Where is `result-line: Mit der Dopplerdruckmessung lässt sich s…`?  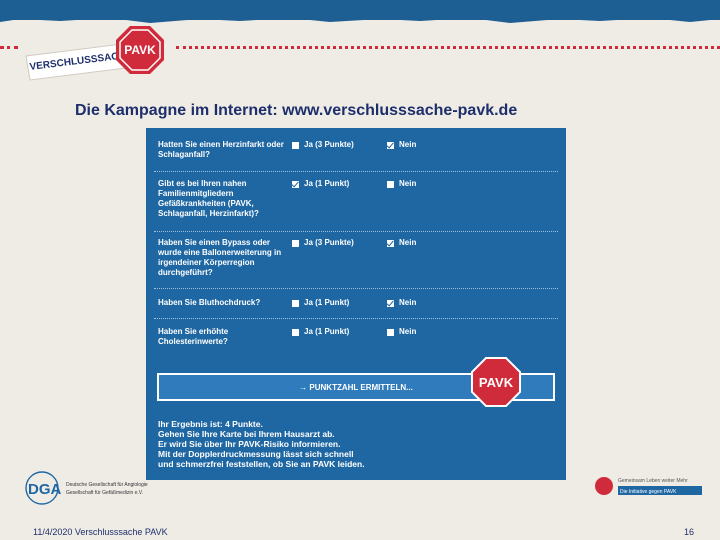 result-line: Mit der Dopplerdruckmessung lässt sich s… is located at coordinates (256, 454).